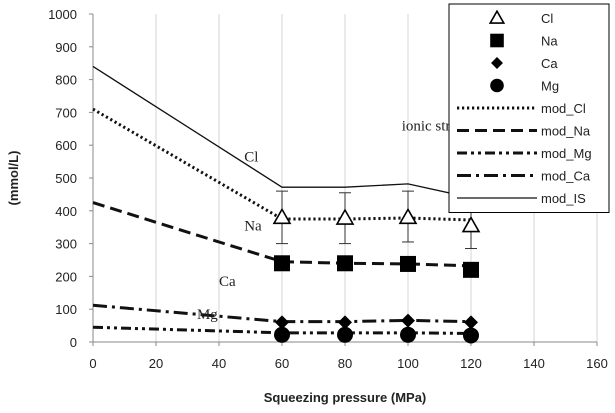 The image size is (615, 413). I want to click on legend-marker-Cl, so click(497, 16).